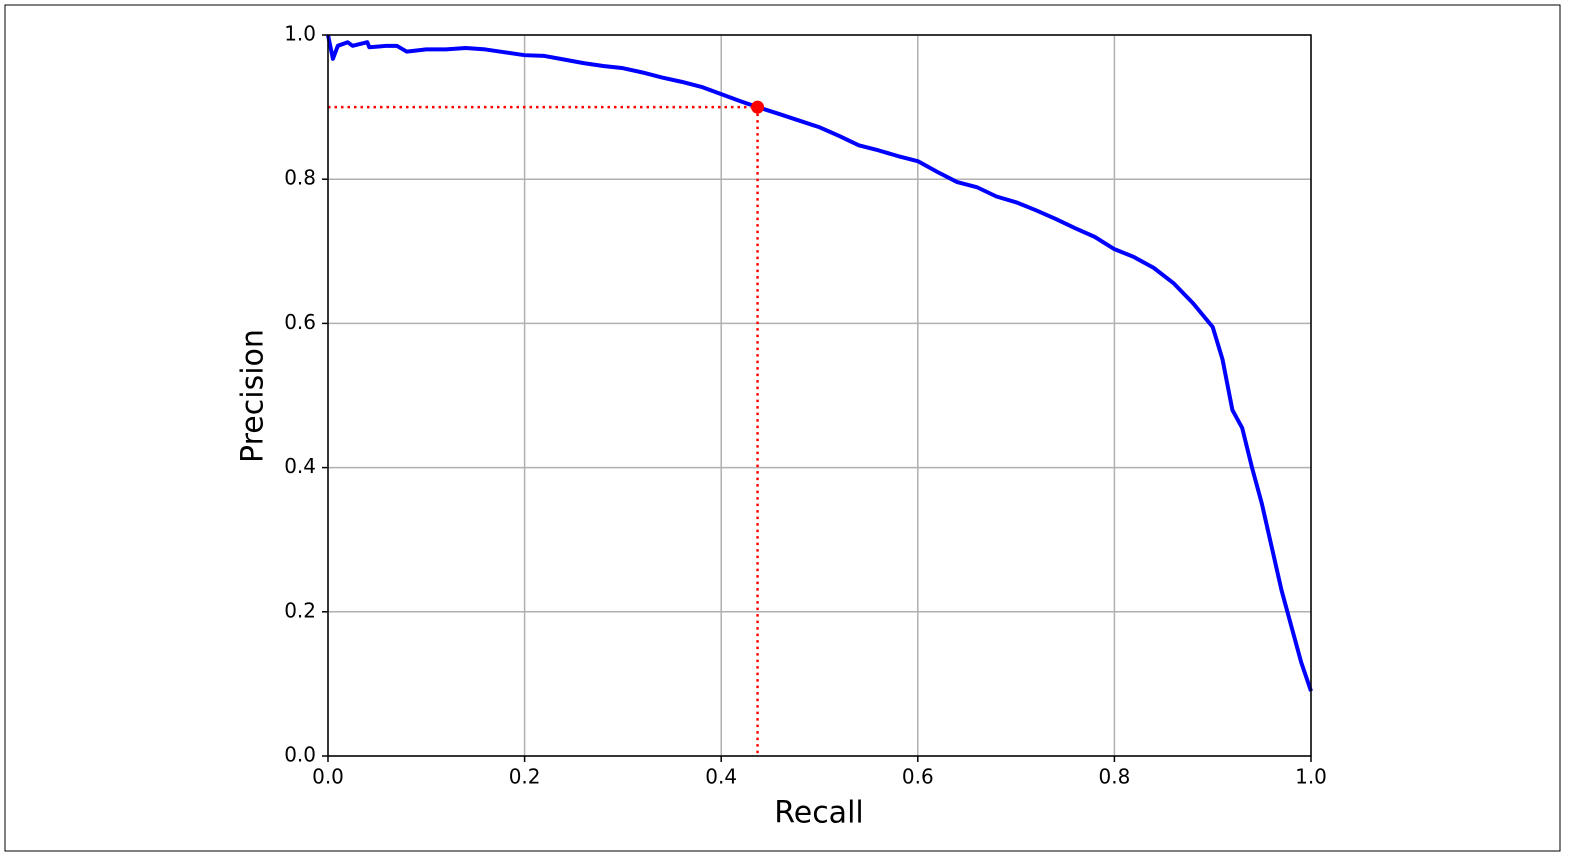 This screenshot has height=864, width=1580. I want to click on threshold-point, so click(758, 107).